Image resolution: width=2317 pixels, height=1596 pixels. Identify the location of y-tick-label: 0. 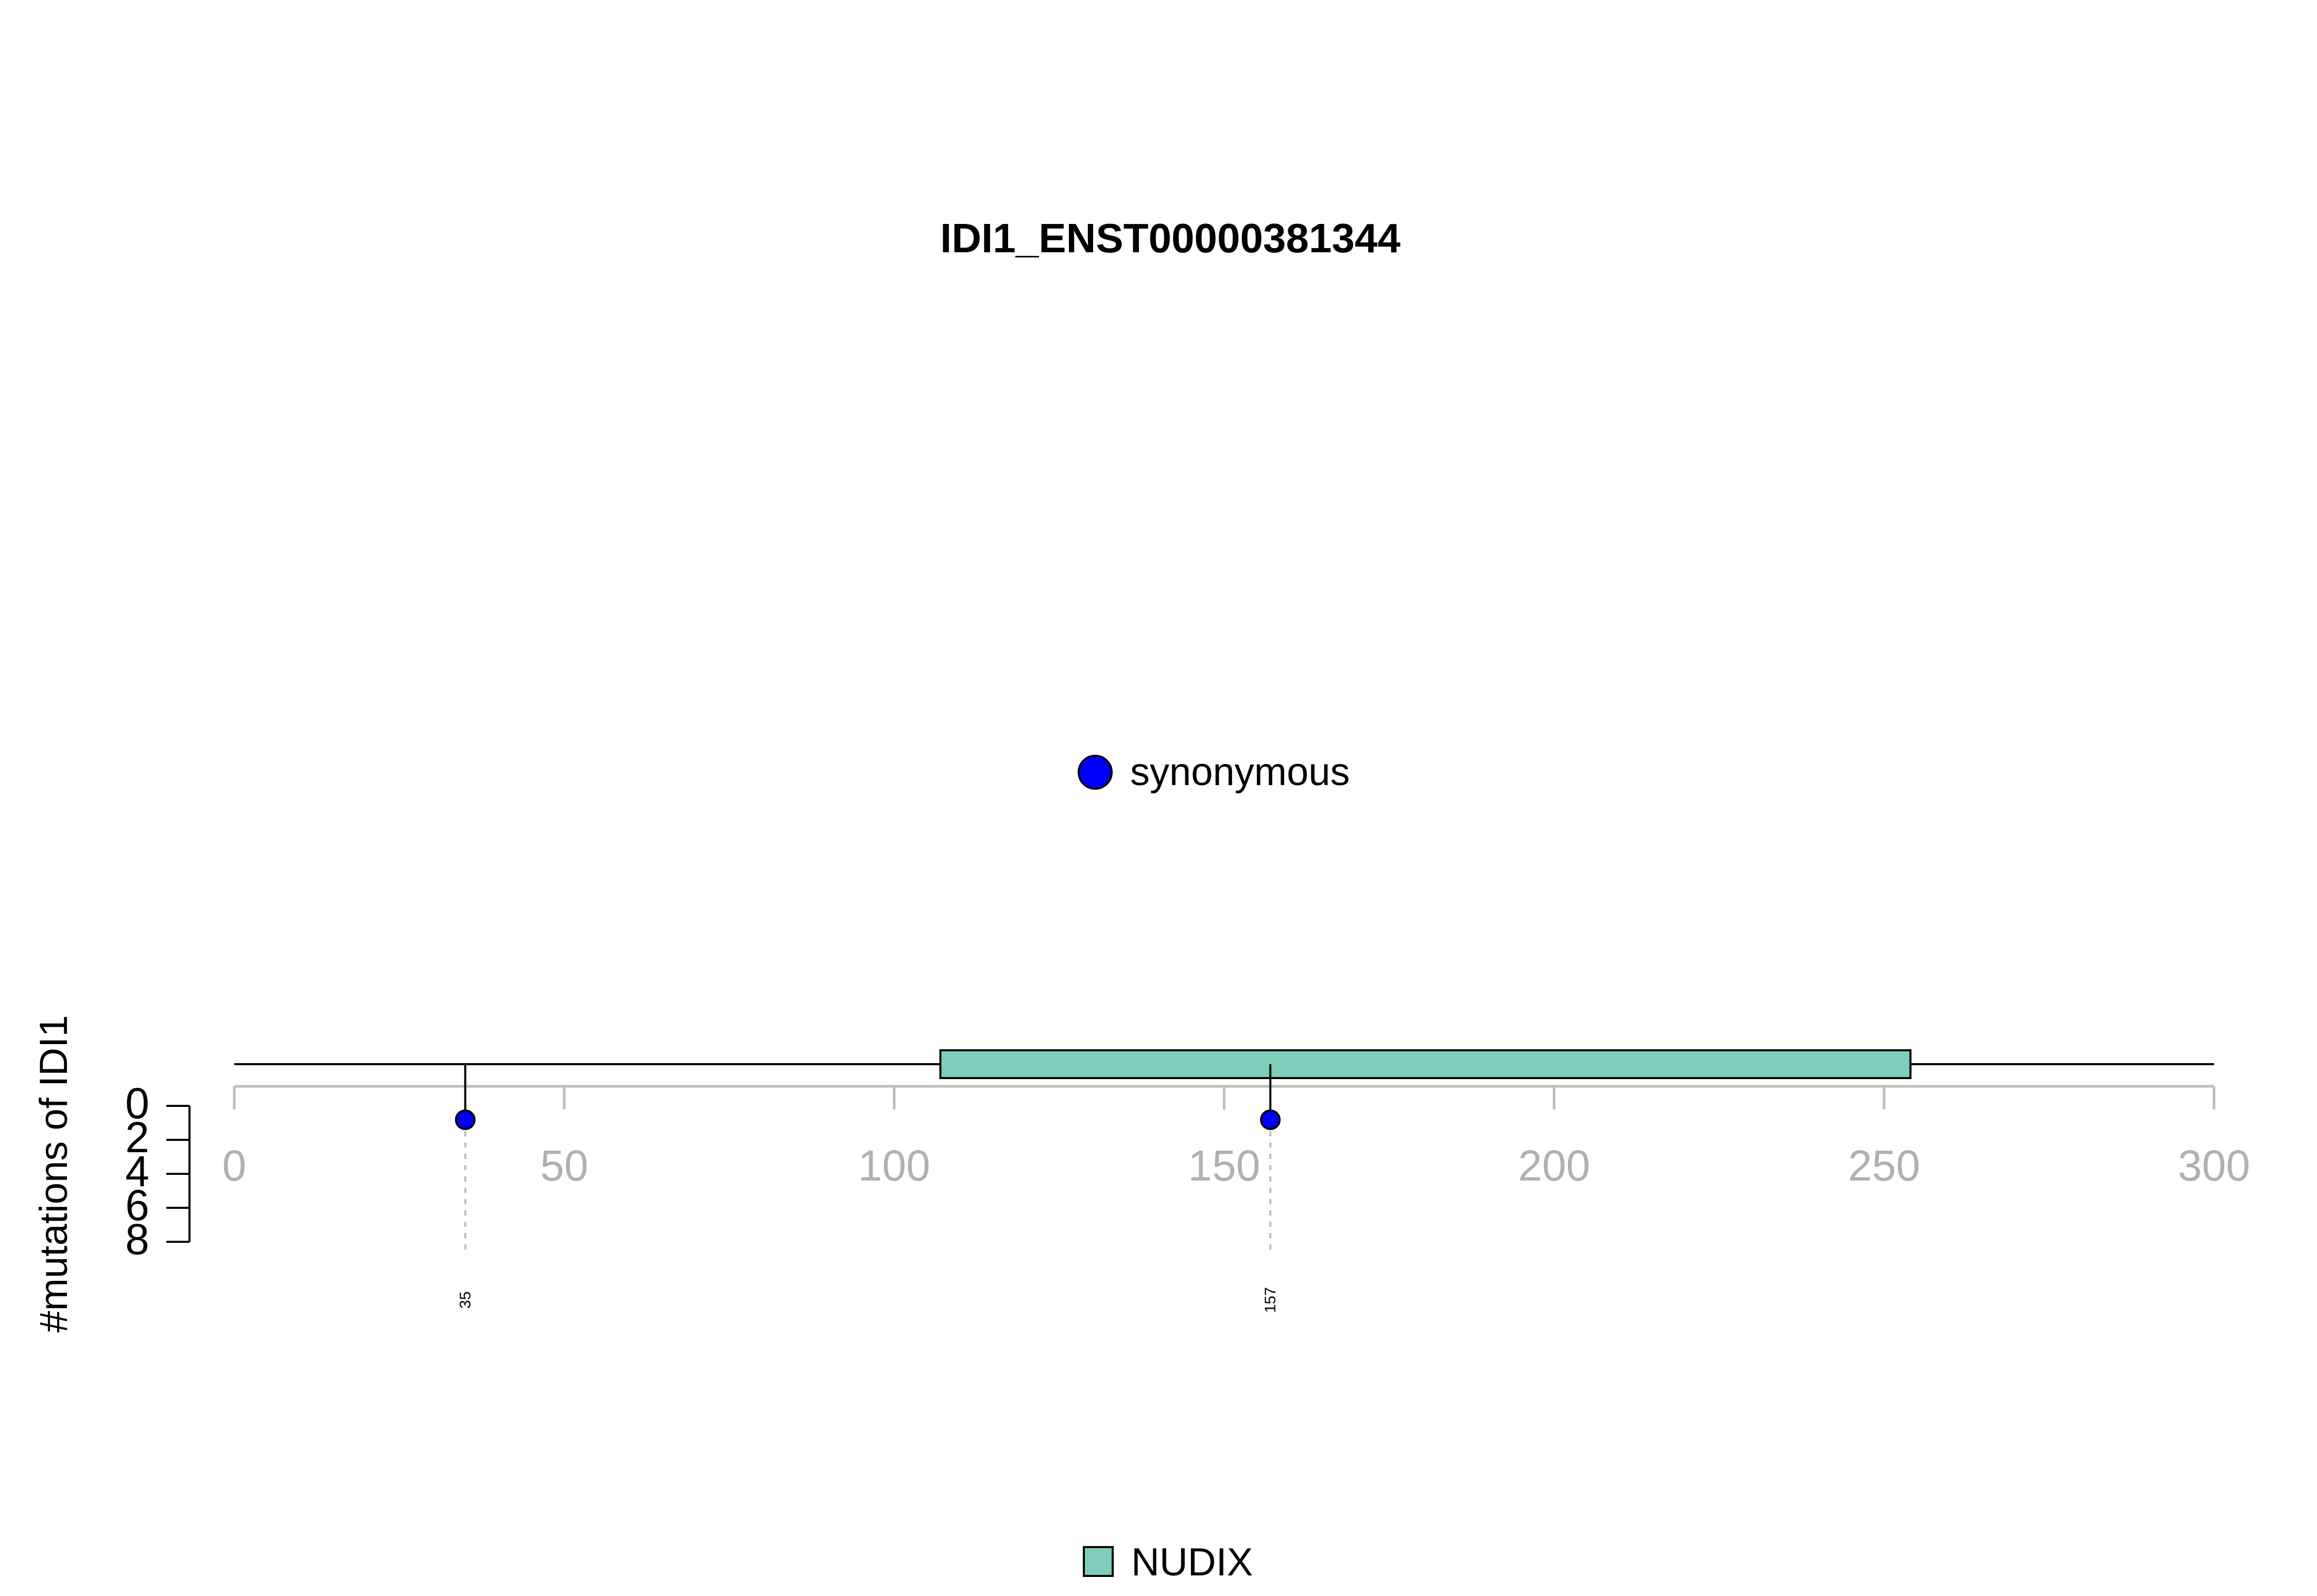
(137, 1103).